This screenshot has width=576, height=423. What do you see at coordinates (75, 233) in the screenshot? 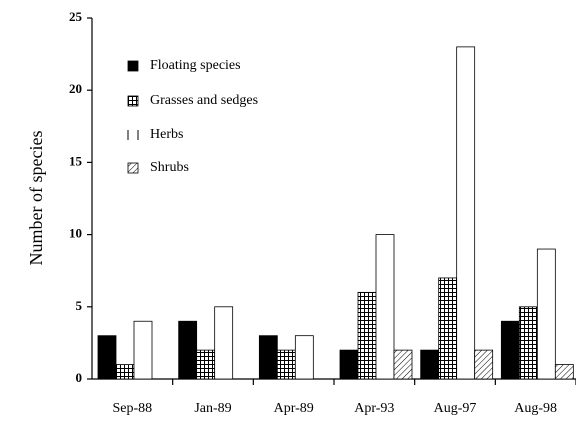
I see `y-tick-label: 10` at bounding box center [75, 233].